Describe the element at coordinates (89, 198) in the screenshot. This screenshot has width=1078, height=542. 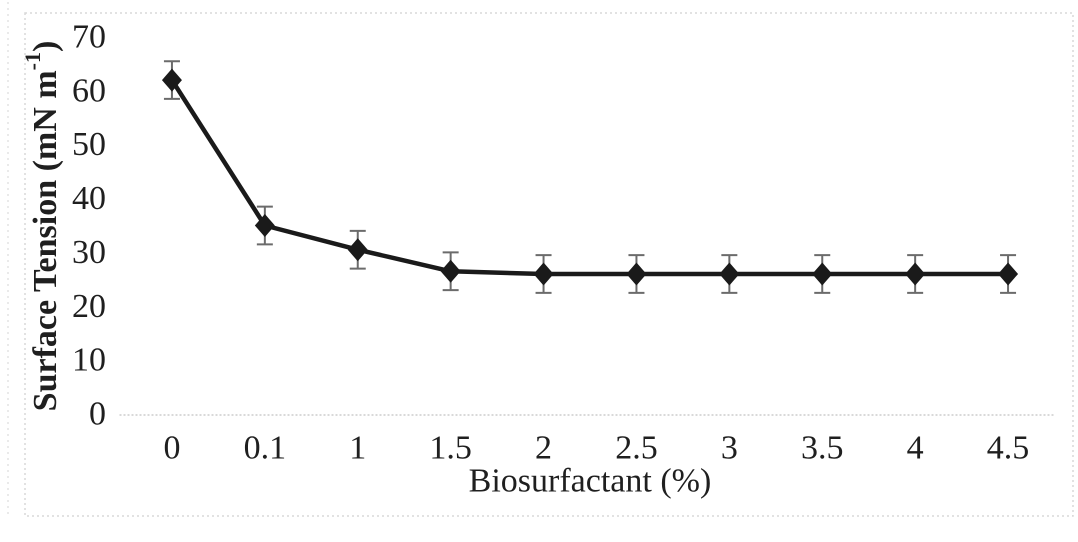
I see `y-axis-tick-label: 40` at that location.